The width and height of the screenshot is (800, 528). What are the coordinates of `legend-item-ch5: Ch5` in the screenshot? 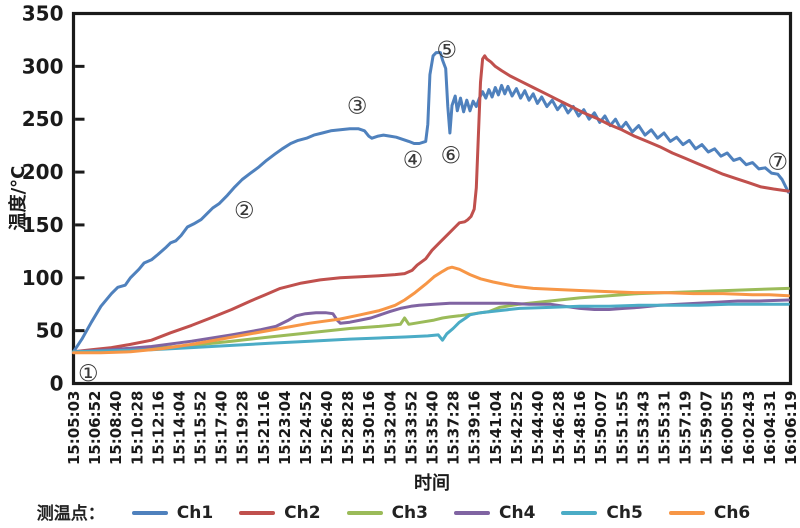 It's located at (602, 513).